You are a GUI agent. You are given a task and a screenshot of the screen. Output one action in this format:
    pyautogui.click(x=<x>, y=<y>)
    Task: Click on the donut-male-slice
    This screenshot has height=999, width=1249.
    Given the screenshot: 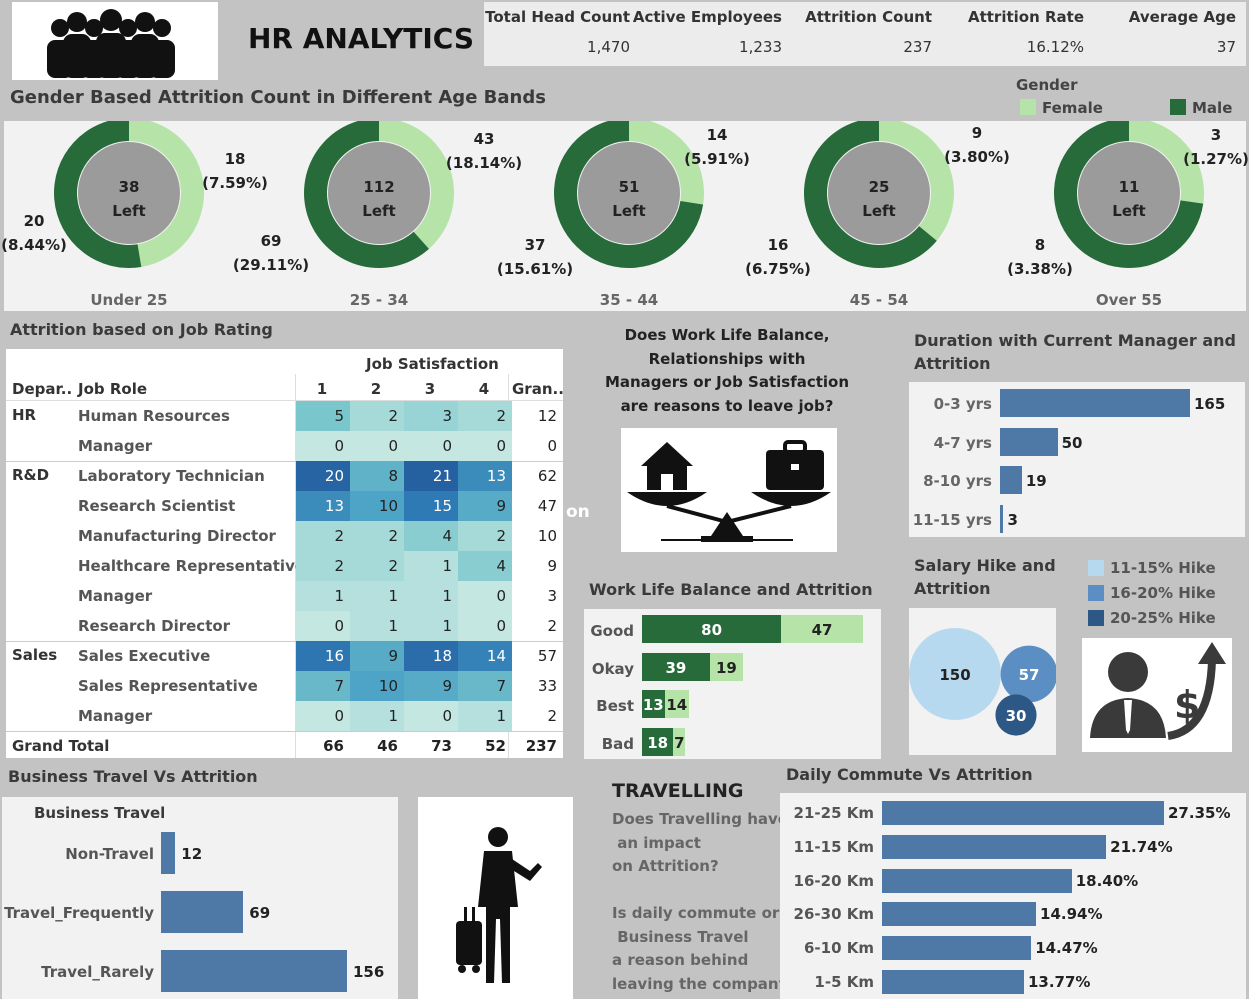 What is the action you would take?
    pyautogui.click(x=1129, y=194)
    